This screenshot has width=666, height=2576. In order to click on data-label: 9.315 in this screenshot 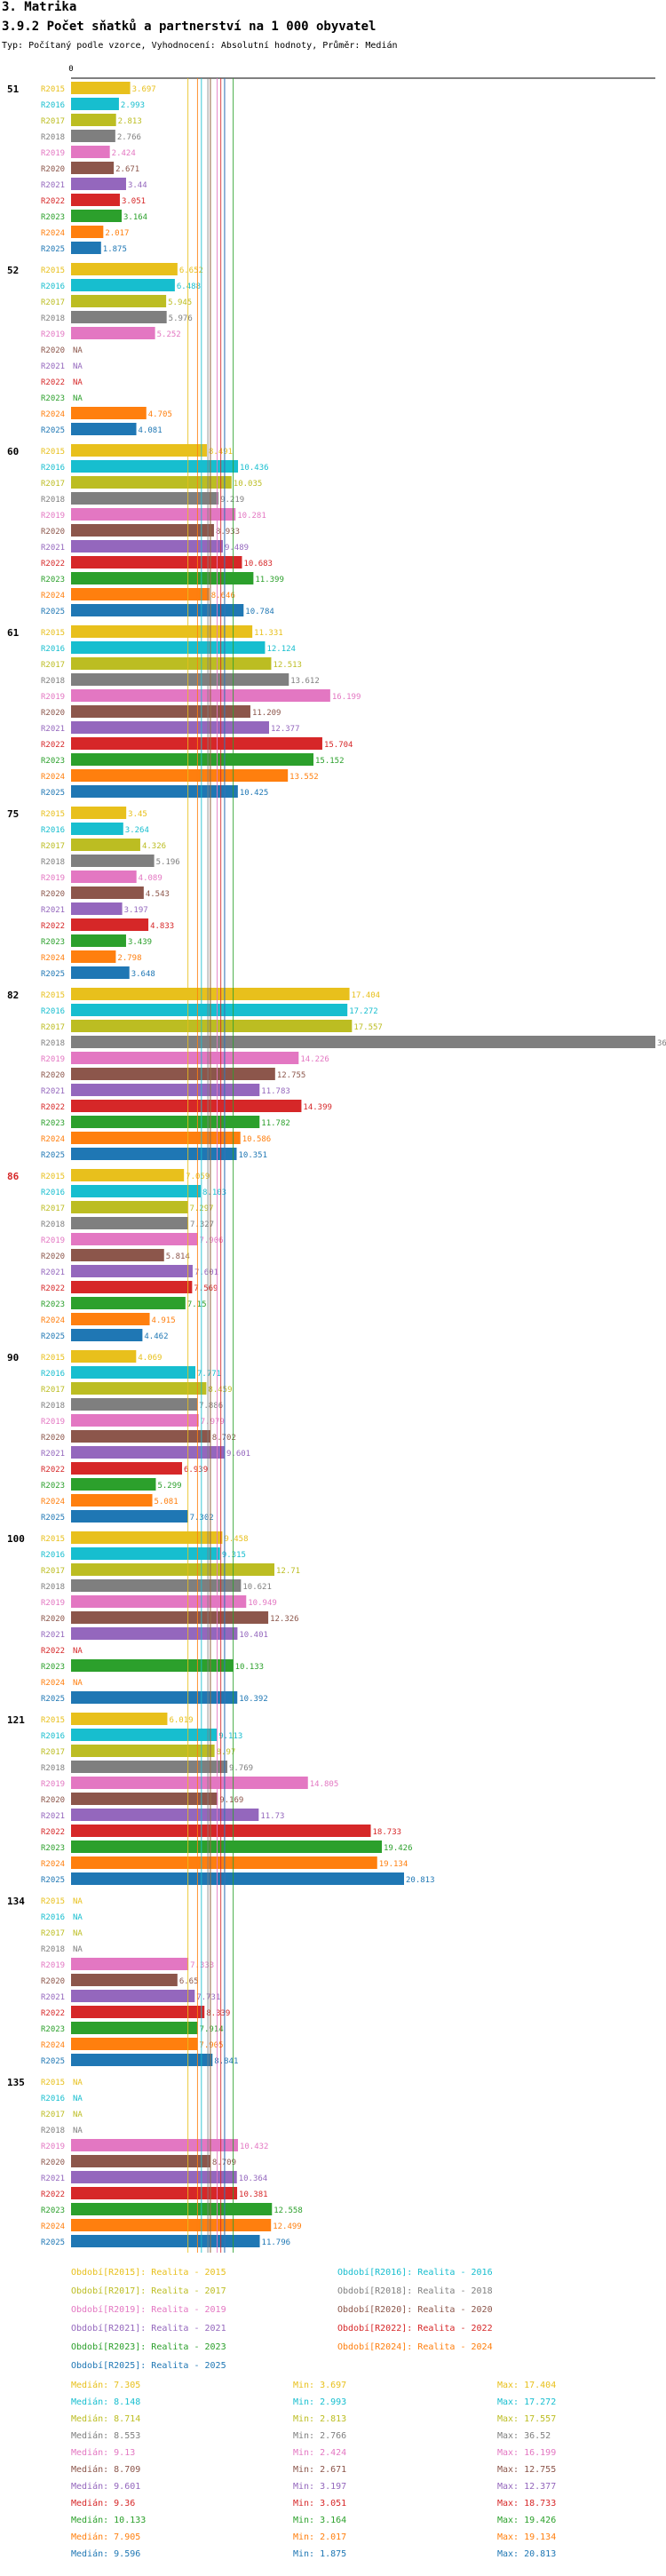, I will do `click(234, 1555)`.